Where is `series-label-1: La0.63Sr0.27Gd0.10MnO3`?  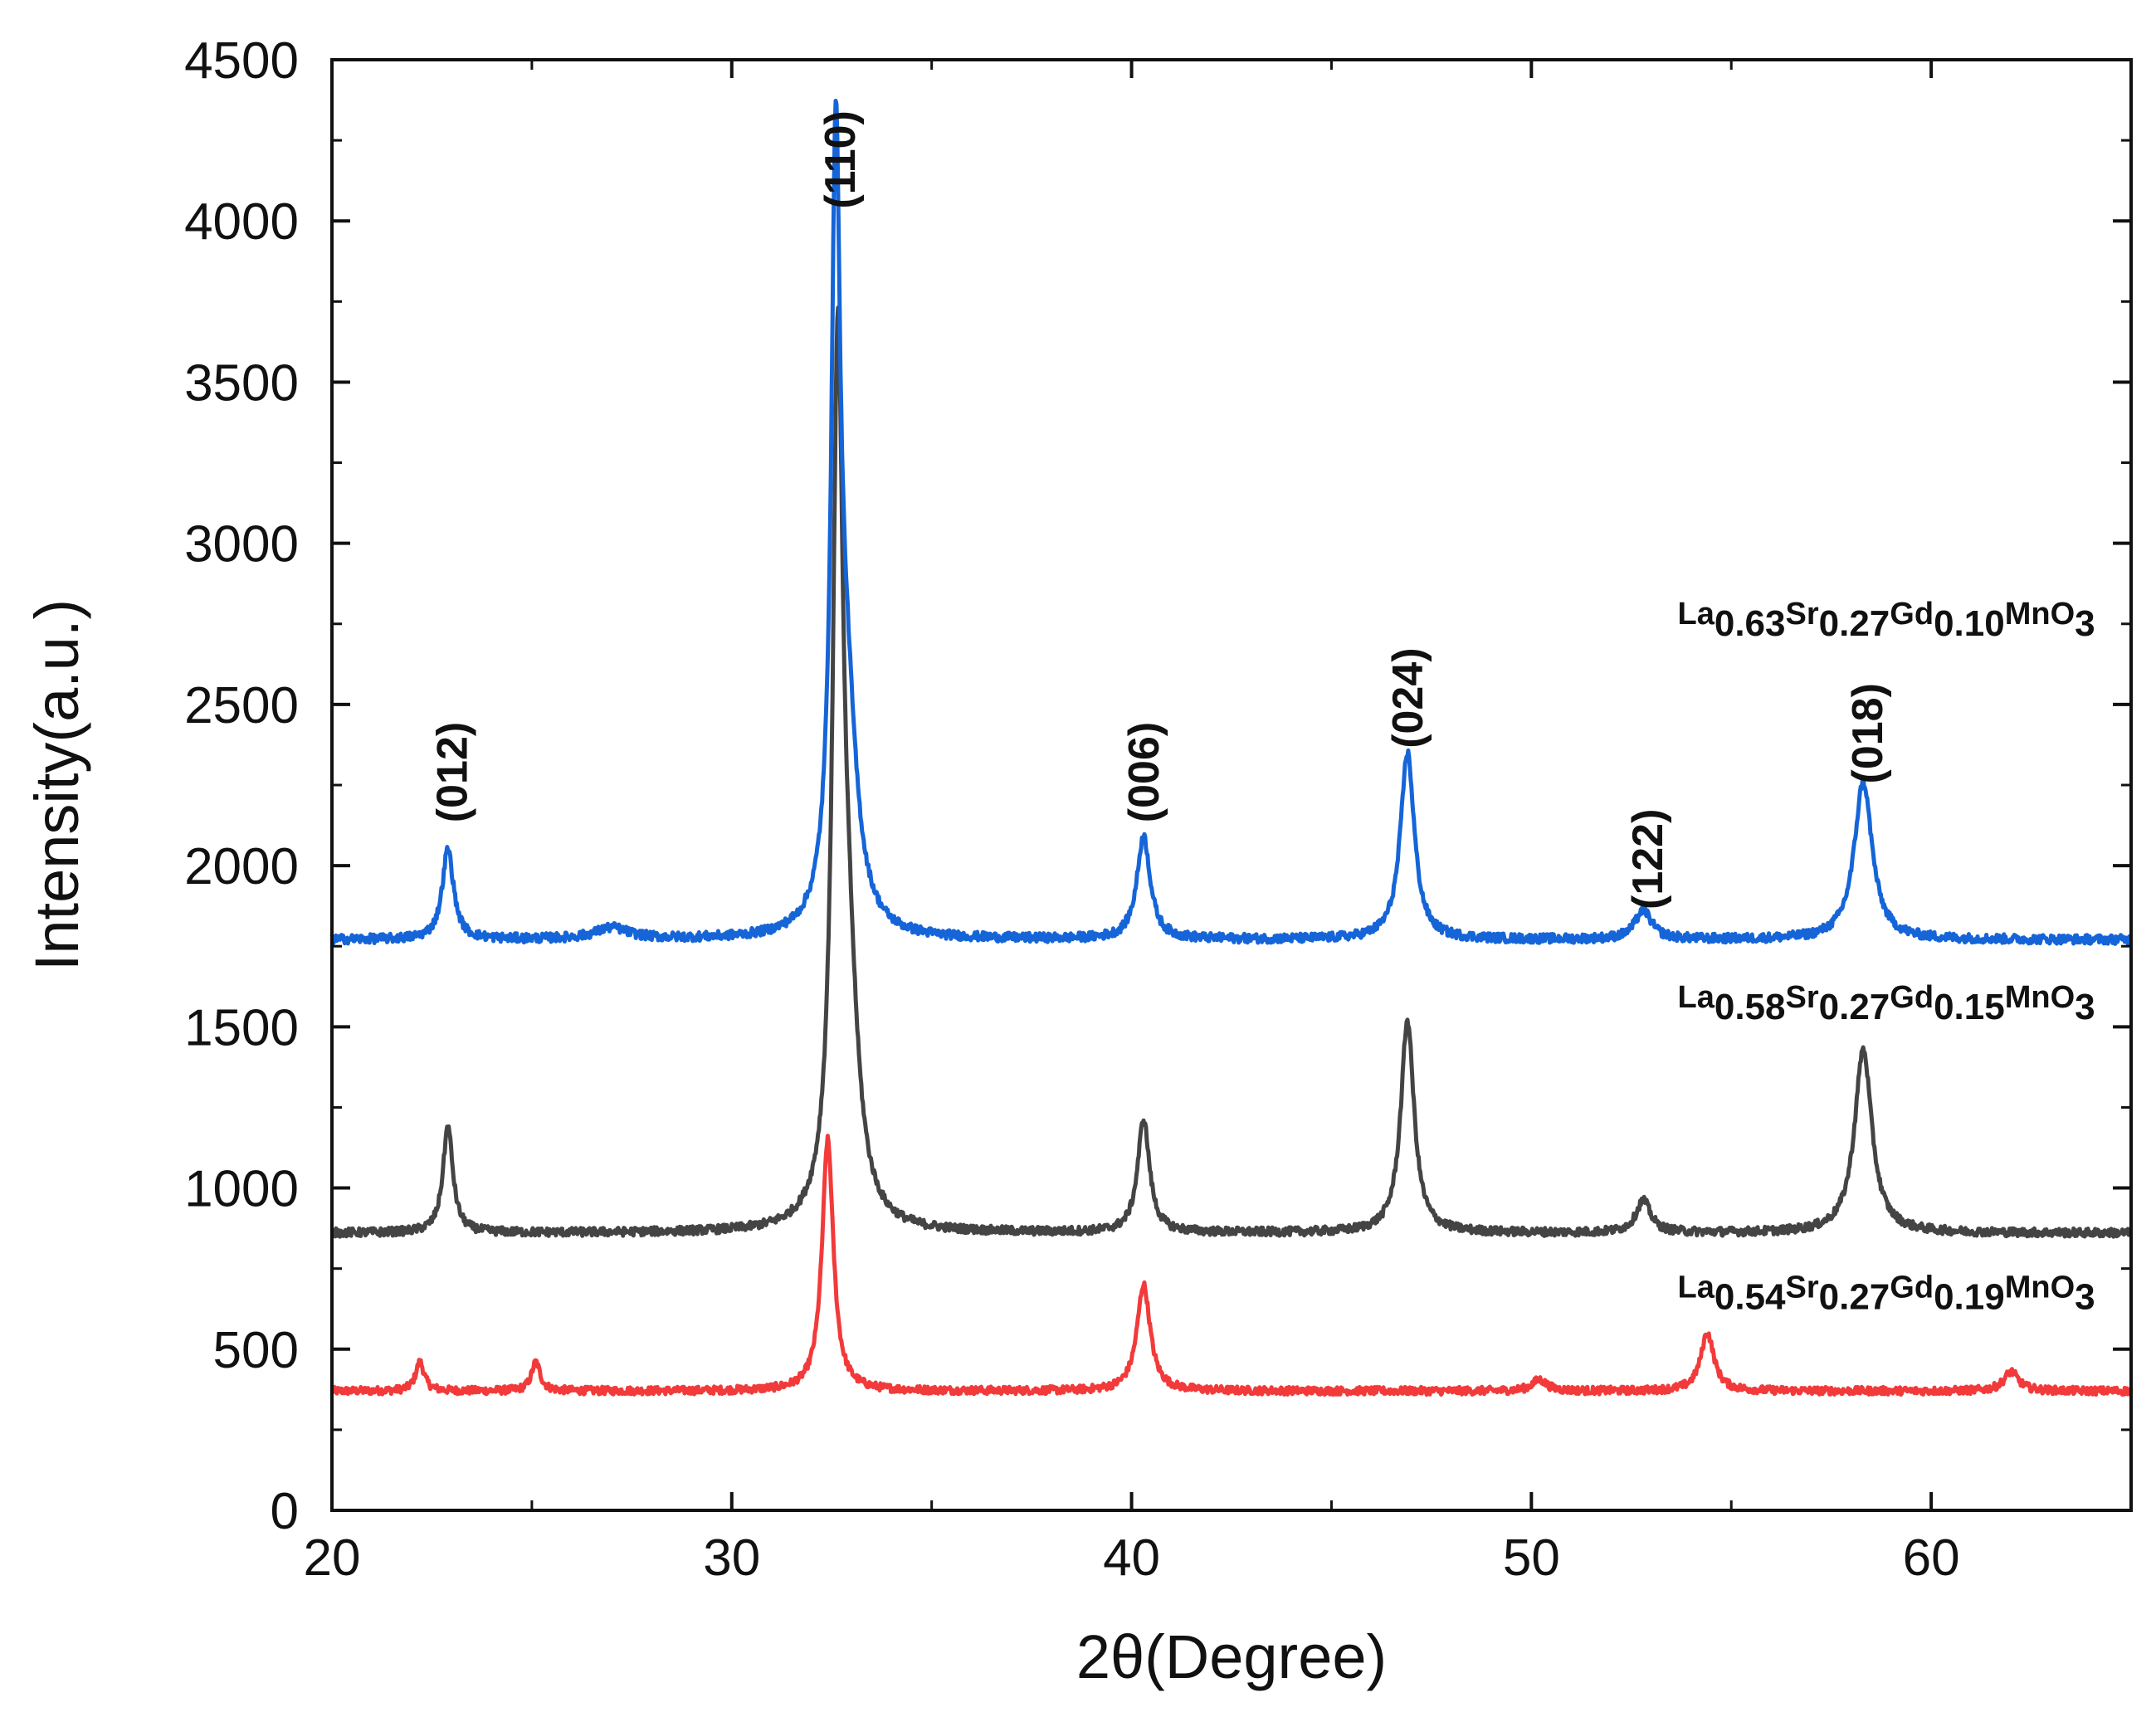
series-label-1: La0.63Sr0.27Gd0.10MnO3 is located at coordinates (1886, 620).